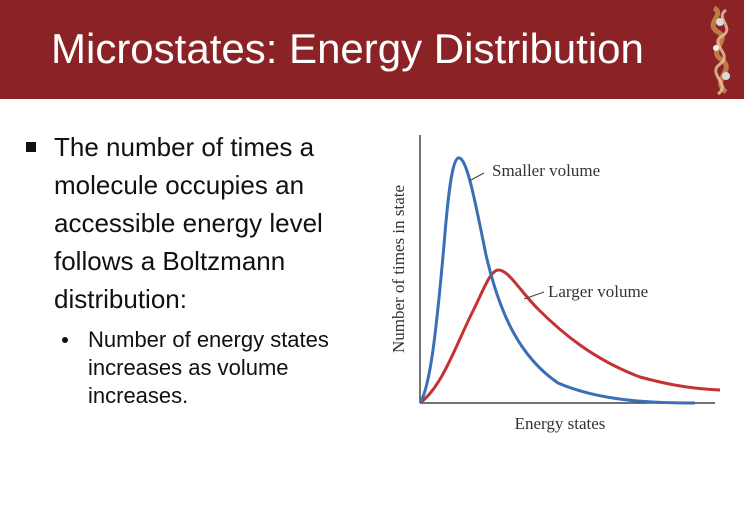 This screenshot has width=744, height=521. What do you see at coordinates (31, 147) in the screenshot?
I see `square-bullet-icon` at bounding box center [31, 147].